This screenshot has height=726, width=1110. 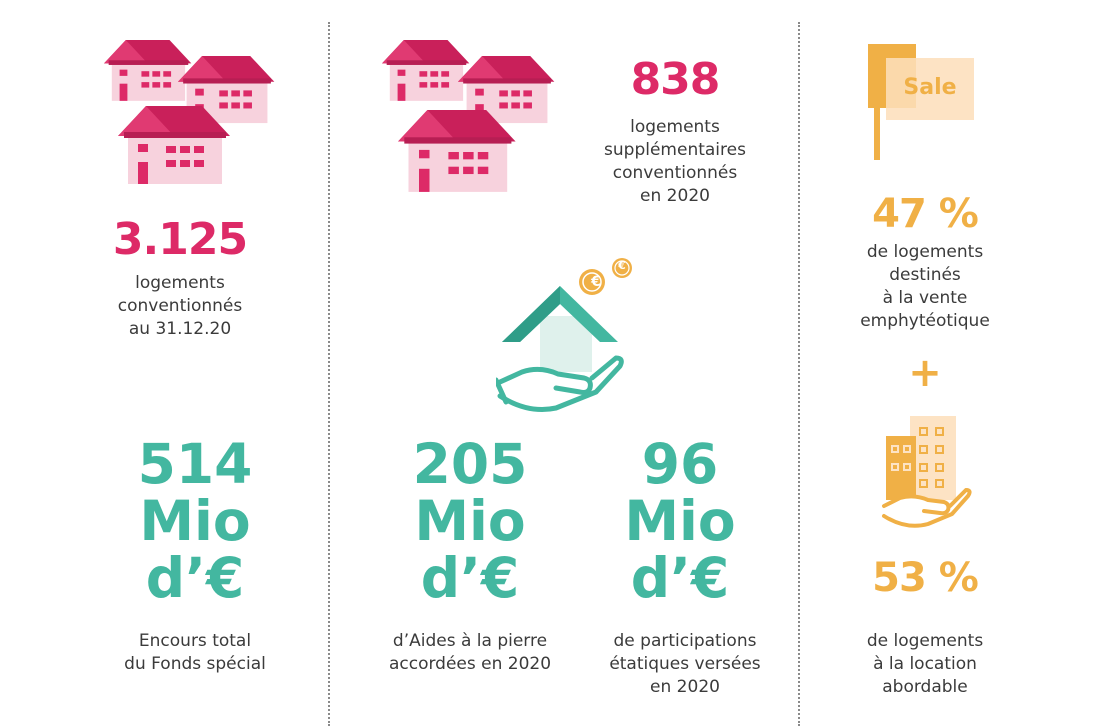 I want to click on fund-amount: 514 Mio d’€, so click(x=195, y=521).